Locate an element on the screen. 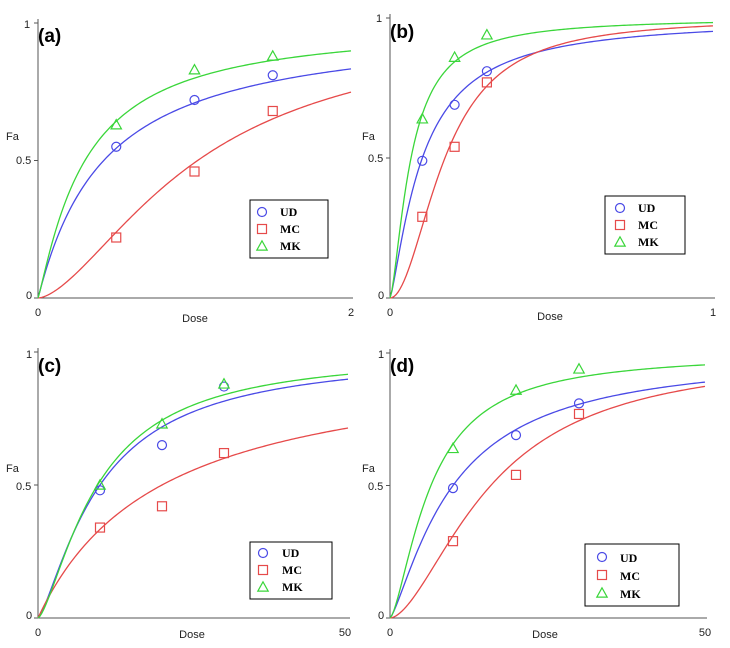 This screenshot has height=648, width=730. panel-label-c: (c) is located at coordinates (49, 366).